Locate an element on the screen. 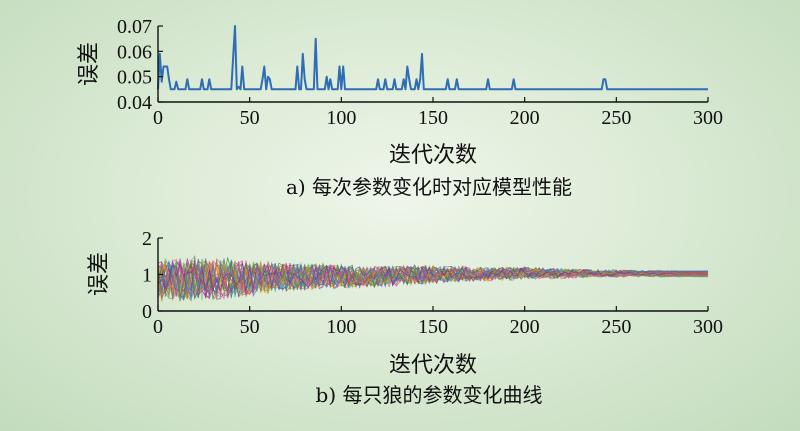  chart-a-x-tick-label: 0 is located at coordinates (158, 118).